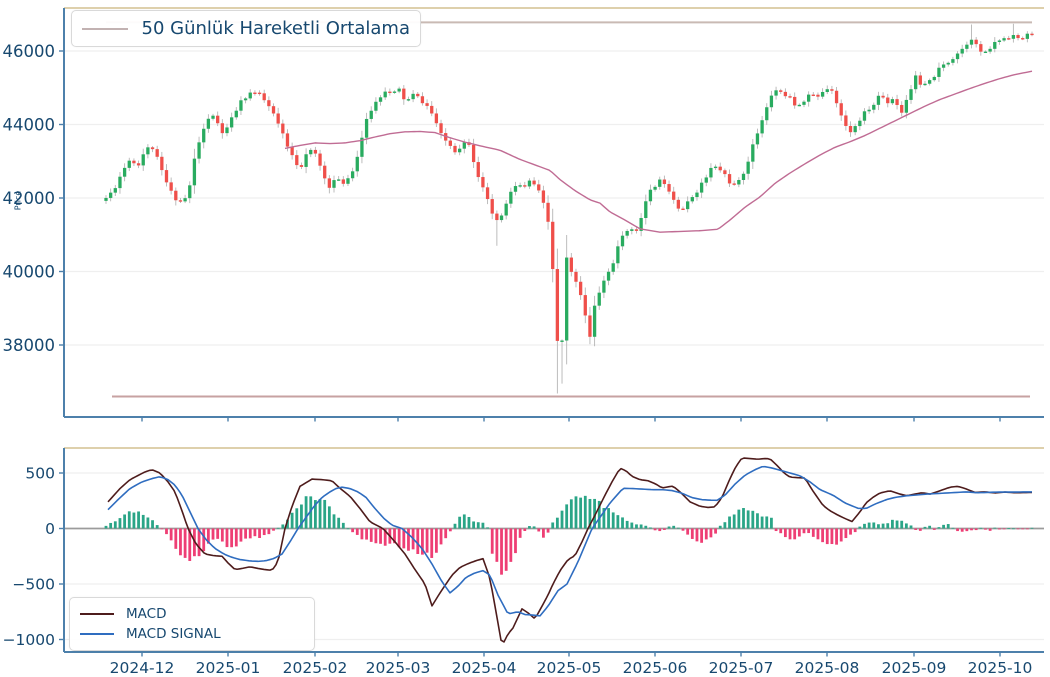 The image size is (1050, 677). I want to click on svg-text: −1000, so click(29, 640).